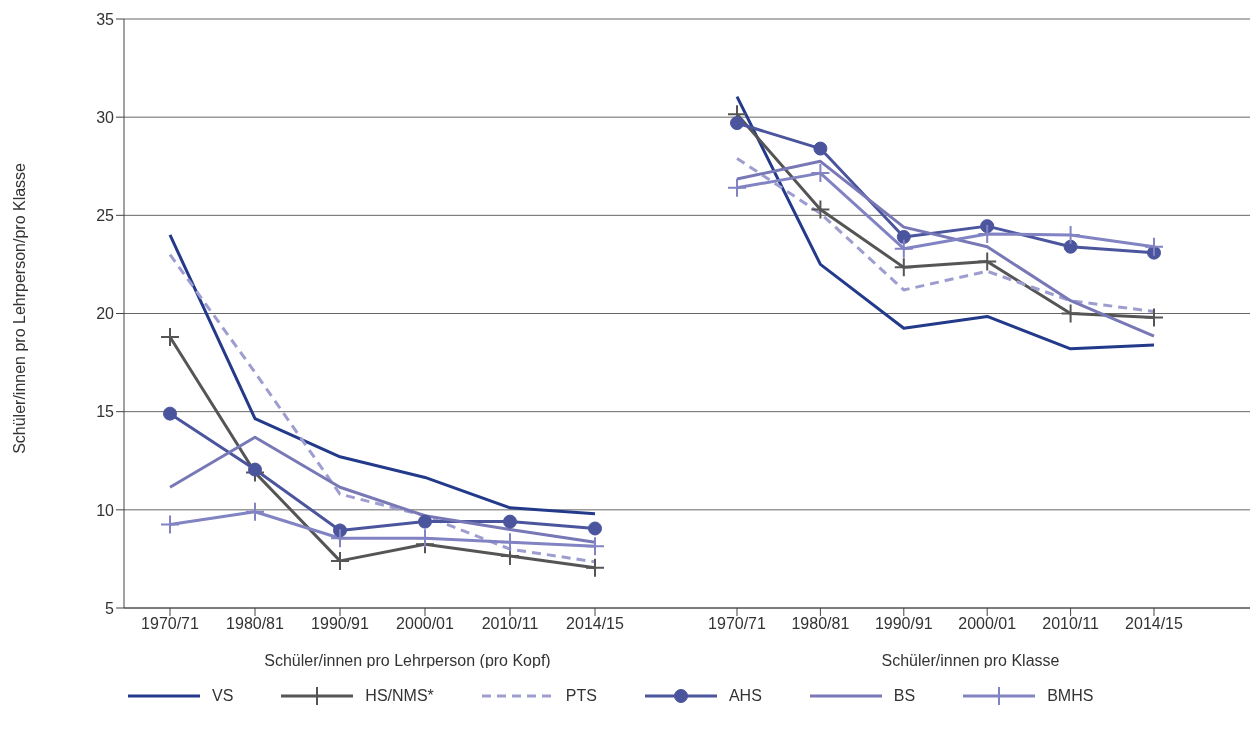 The height and width of the screenshot is (744, 1250). Describe the element at coordinates (20, 308) in the screenshot. I see `y-axis-title: Schüler/innen pro Lehrperson/pro Klasse` at that location.